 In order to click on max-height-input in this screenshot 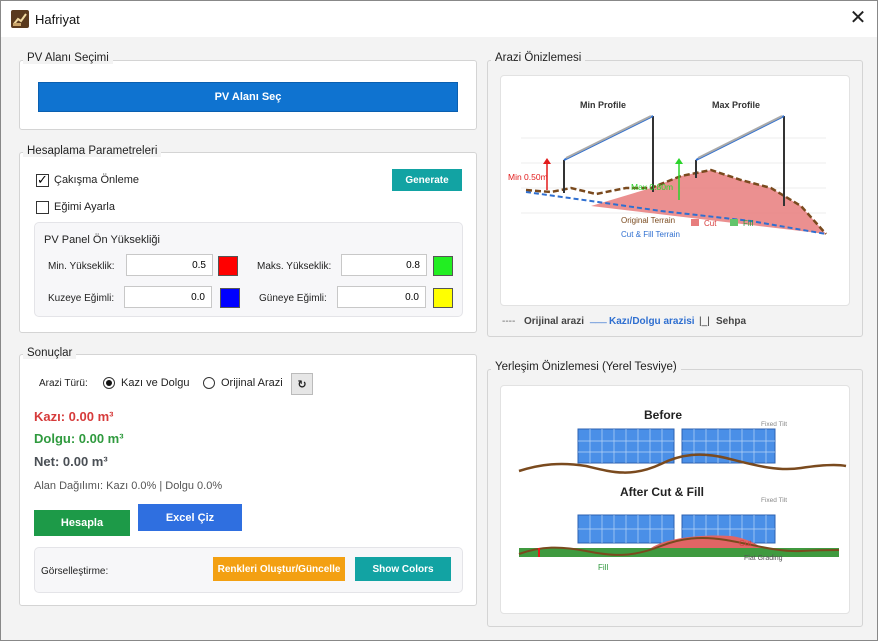, I will do `click(384, 265)`.